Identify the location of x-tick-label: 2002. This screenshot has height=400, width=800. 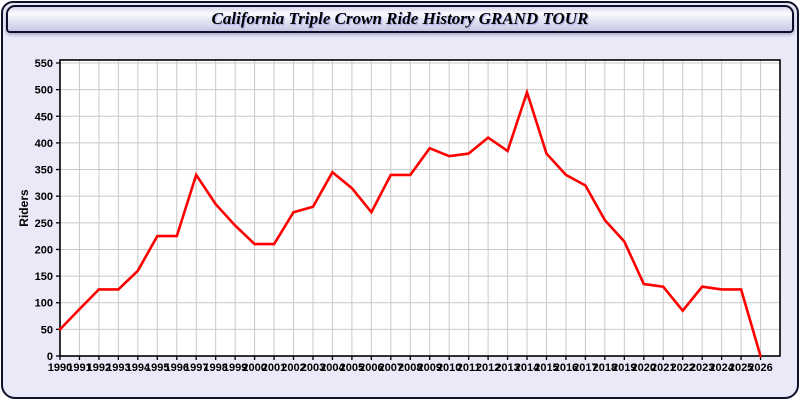
(293, 368).